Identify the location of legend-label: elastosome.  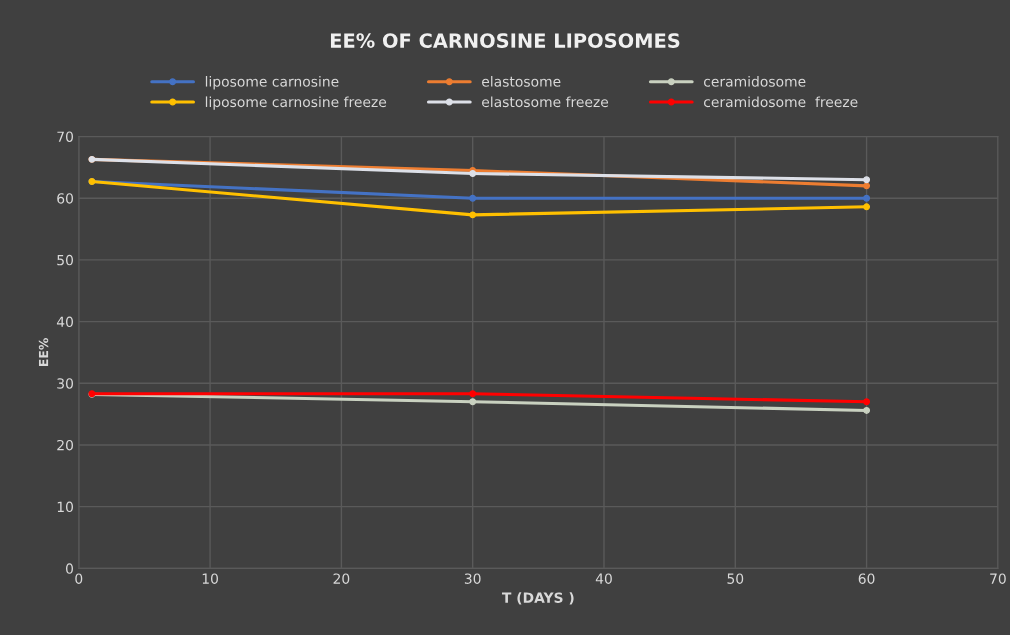
(521, 81).